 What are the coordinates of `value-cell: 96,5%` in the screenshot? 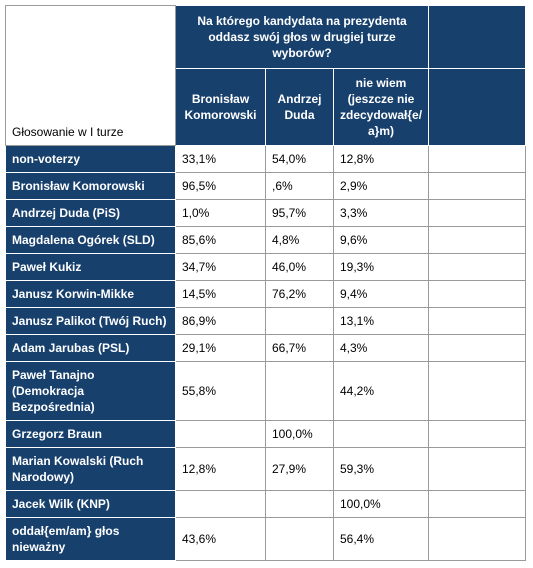 It's located at (220, 186).